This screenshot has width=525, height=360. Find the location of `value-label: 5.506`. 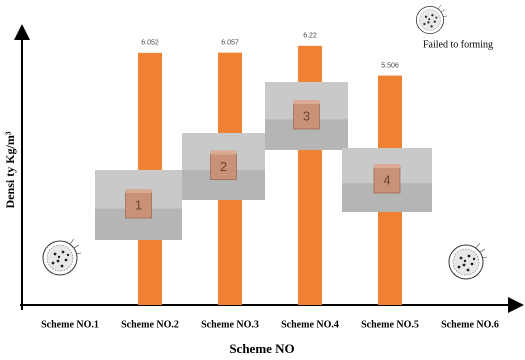

value-label: 5.506 is located at coordinates (390, 65).